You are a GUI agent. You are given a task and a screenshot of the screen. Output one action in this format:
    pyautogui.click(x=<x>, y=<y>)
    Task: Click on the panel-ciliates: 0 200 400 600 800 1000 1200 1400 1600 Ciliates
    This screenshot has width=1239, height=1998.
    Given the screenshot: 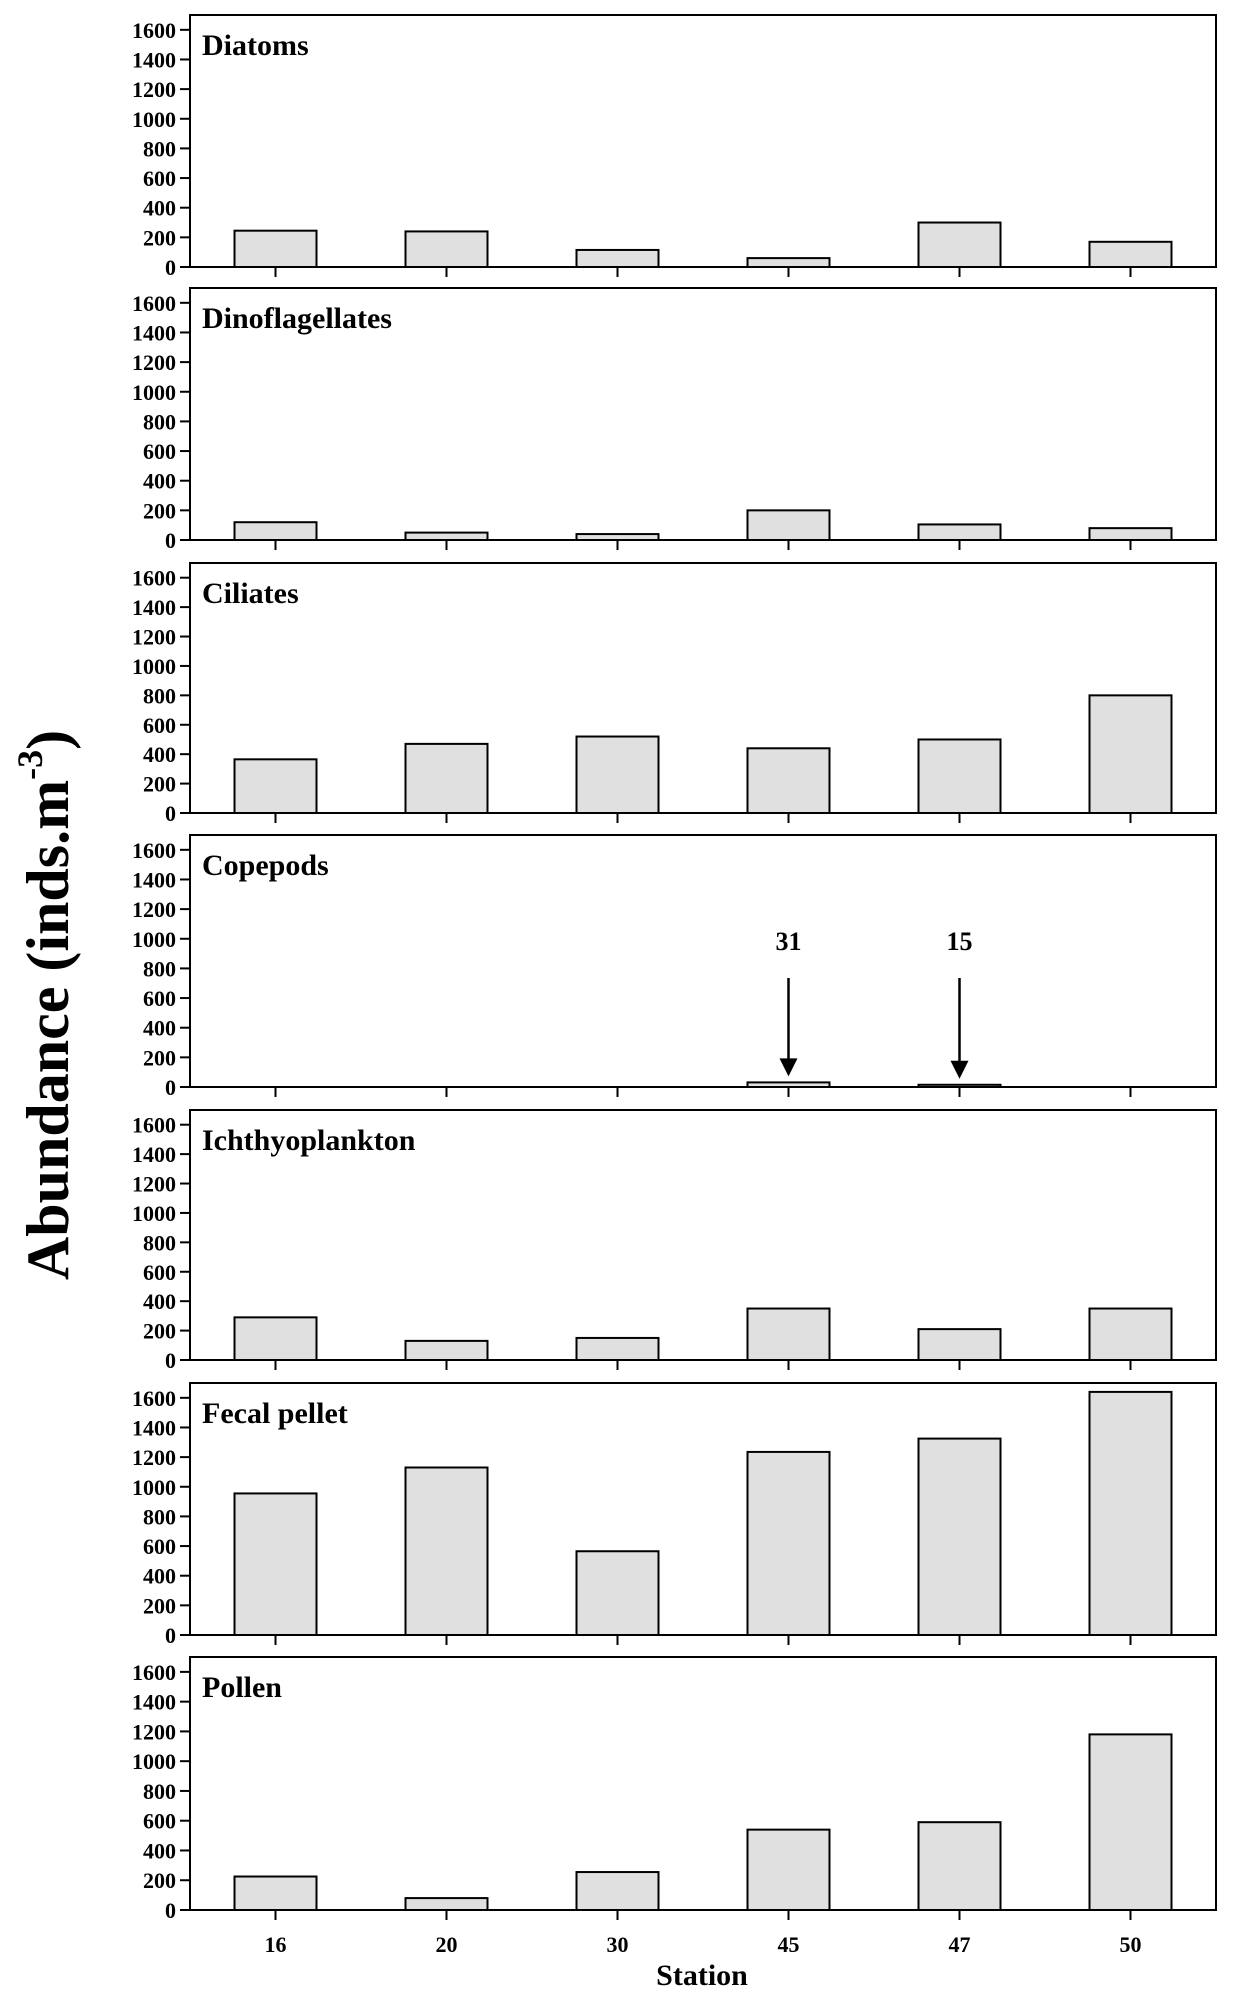 What is the action you would take?
    pyautogui.click(x=674, y=694)
    